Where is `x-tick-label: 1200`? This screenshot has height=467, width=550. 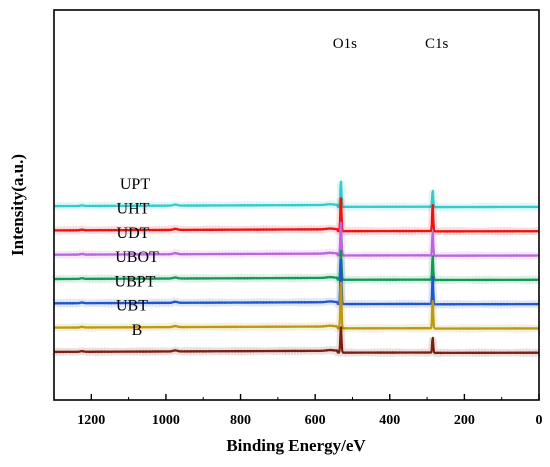 x-tick-label: 1200 is located at coordinates (91, 420).